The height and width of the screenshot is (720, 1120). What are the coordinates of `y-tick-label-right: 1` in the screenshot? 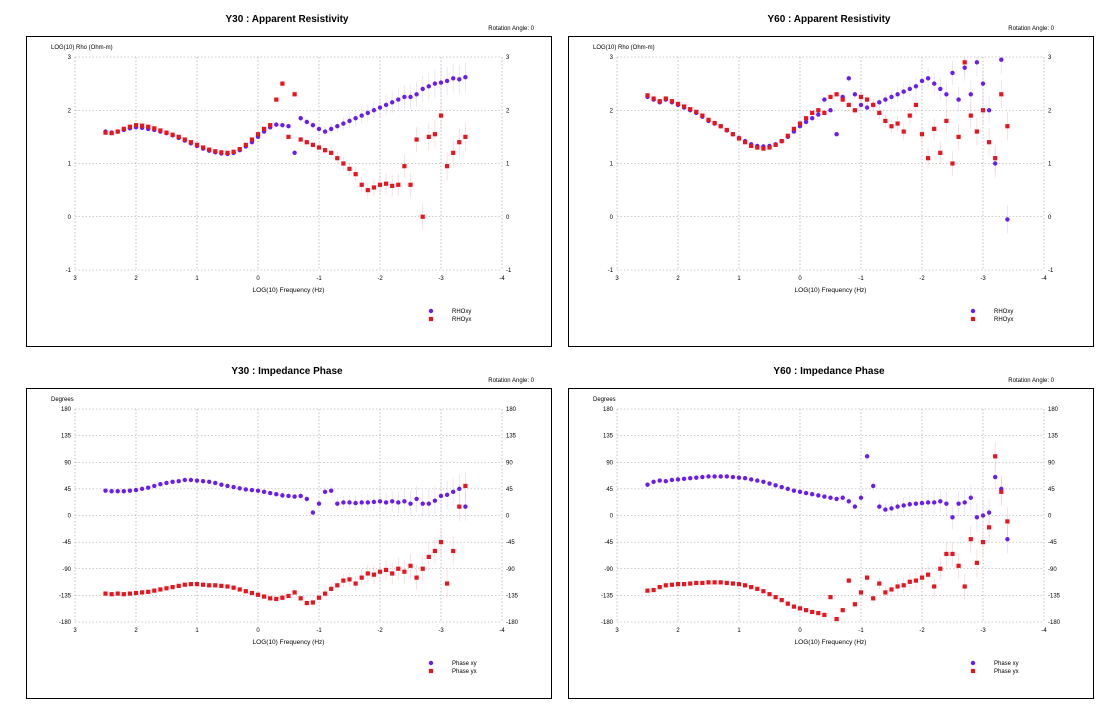 It's located at (1050, 165).